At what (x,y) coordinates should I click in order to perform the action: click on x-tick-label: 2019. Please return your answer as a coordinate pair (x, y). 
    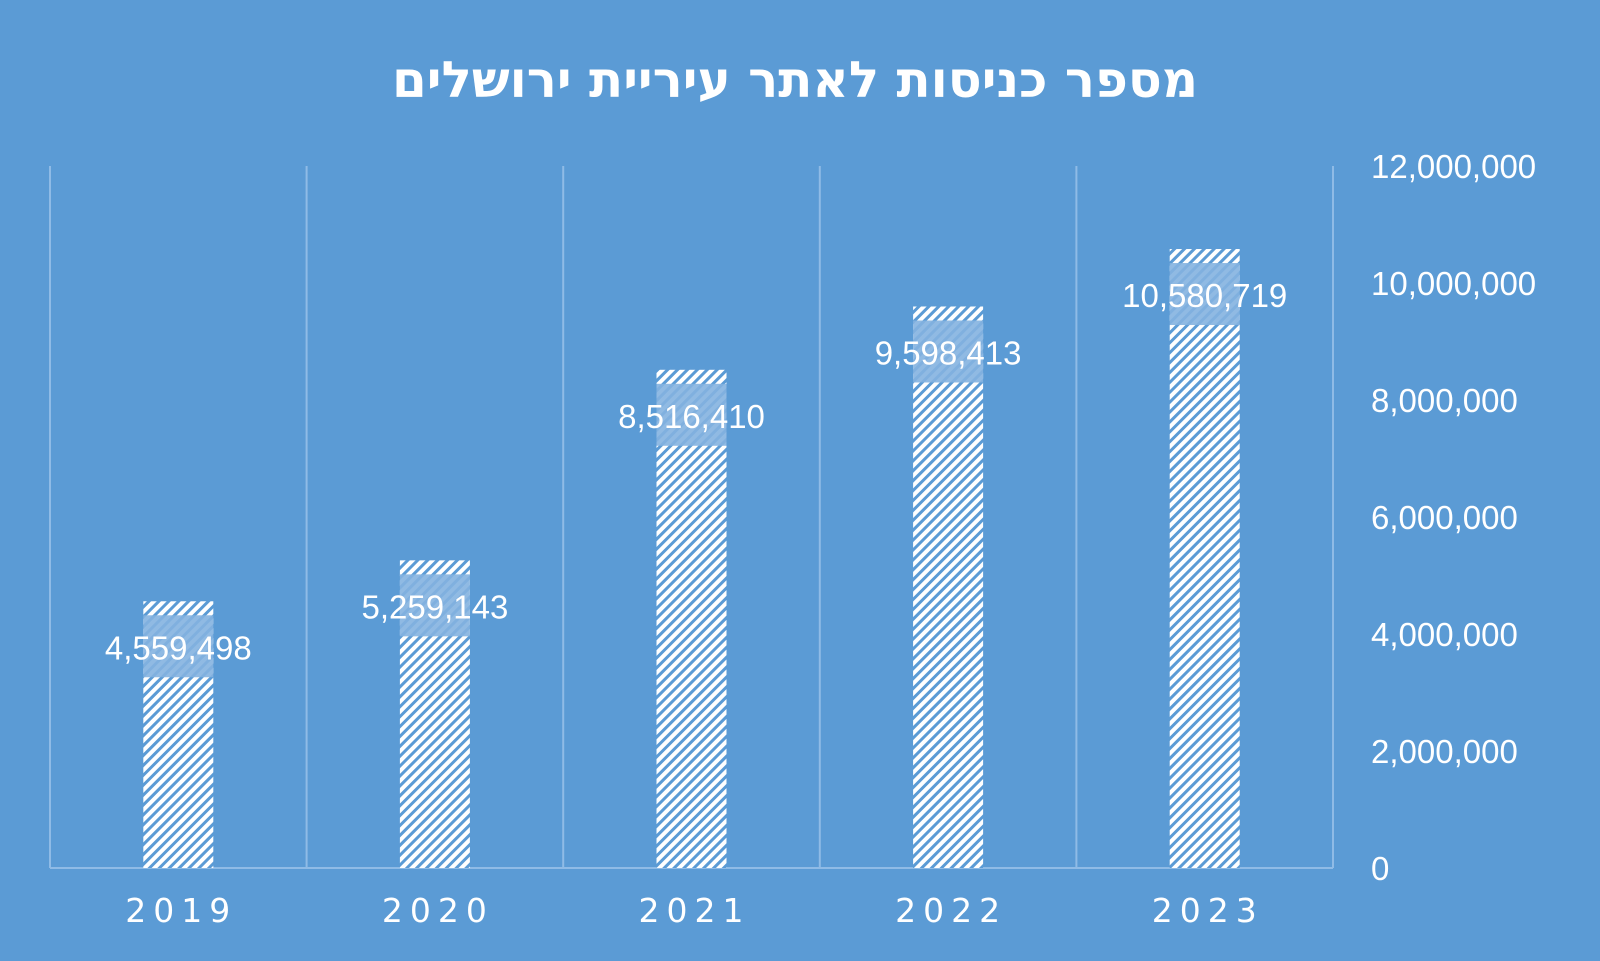
    Looking at the image, I should click on (181, 910).